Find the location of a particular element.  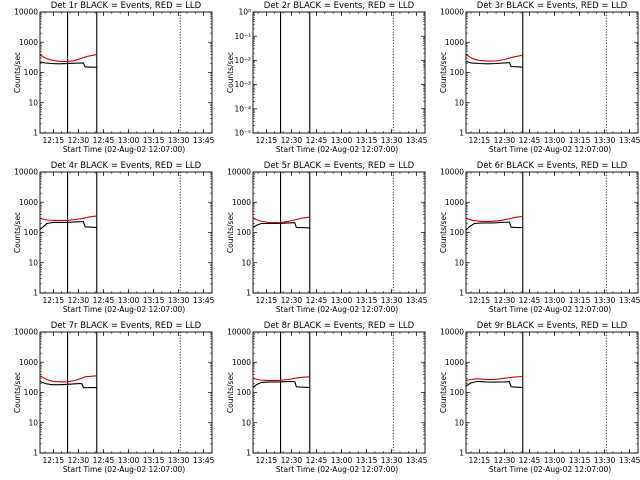

y-tick-label: 10⁻¹ is located at coordinates (242, 36).